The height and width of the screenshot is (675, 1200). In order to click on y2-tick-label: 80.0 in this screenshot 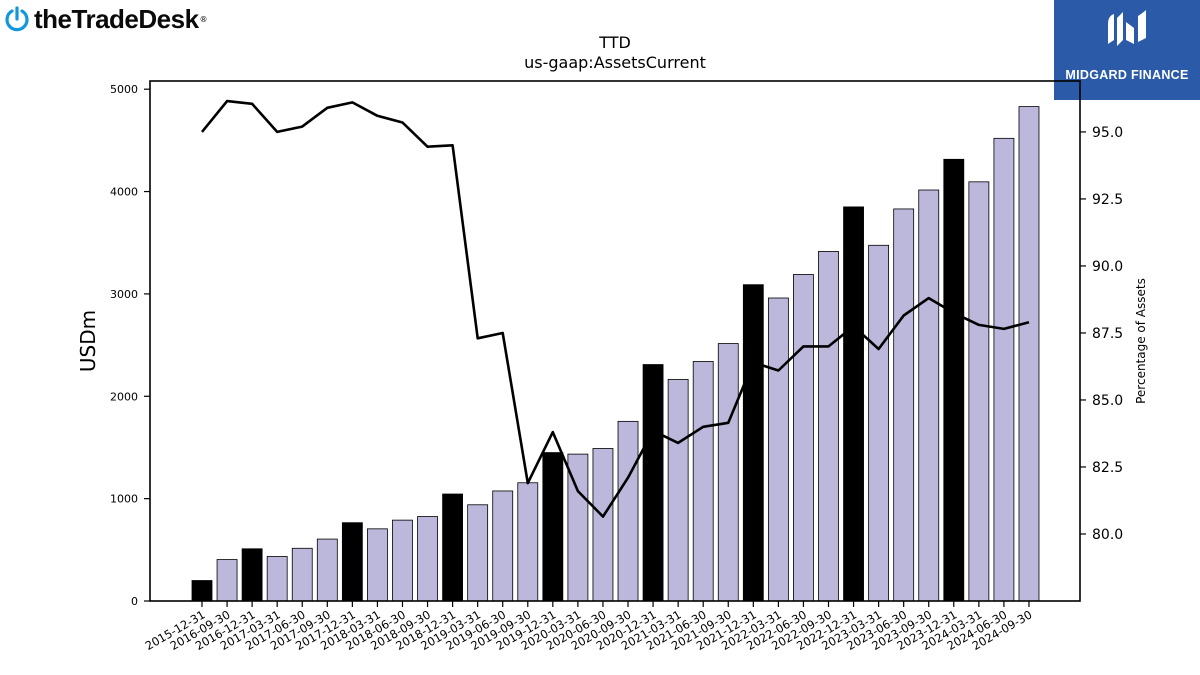, I will do `click(1107, 535)`.